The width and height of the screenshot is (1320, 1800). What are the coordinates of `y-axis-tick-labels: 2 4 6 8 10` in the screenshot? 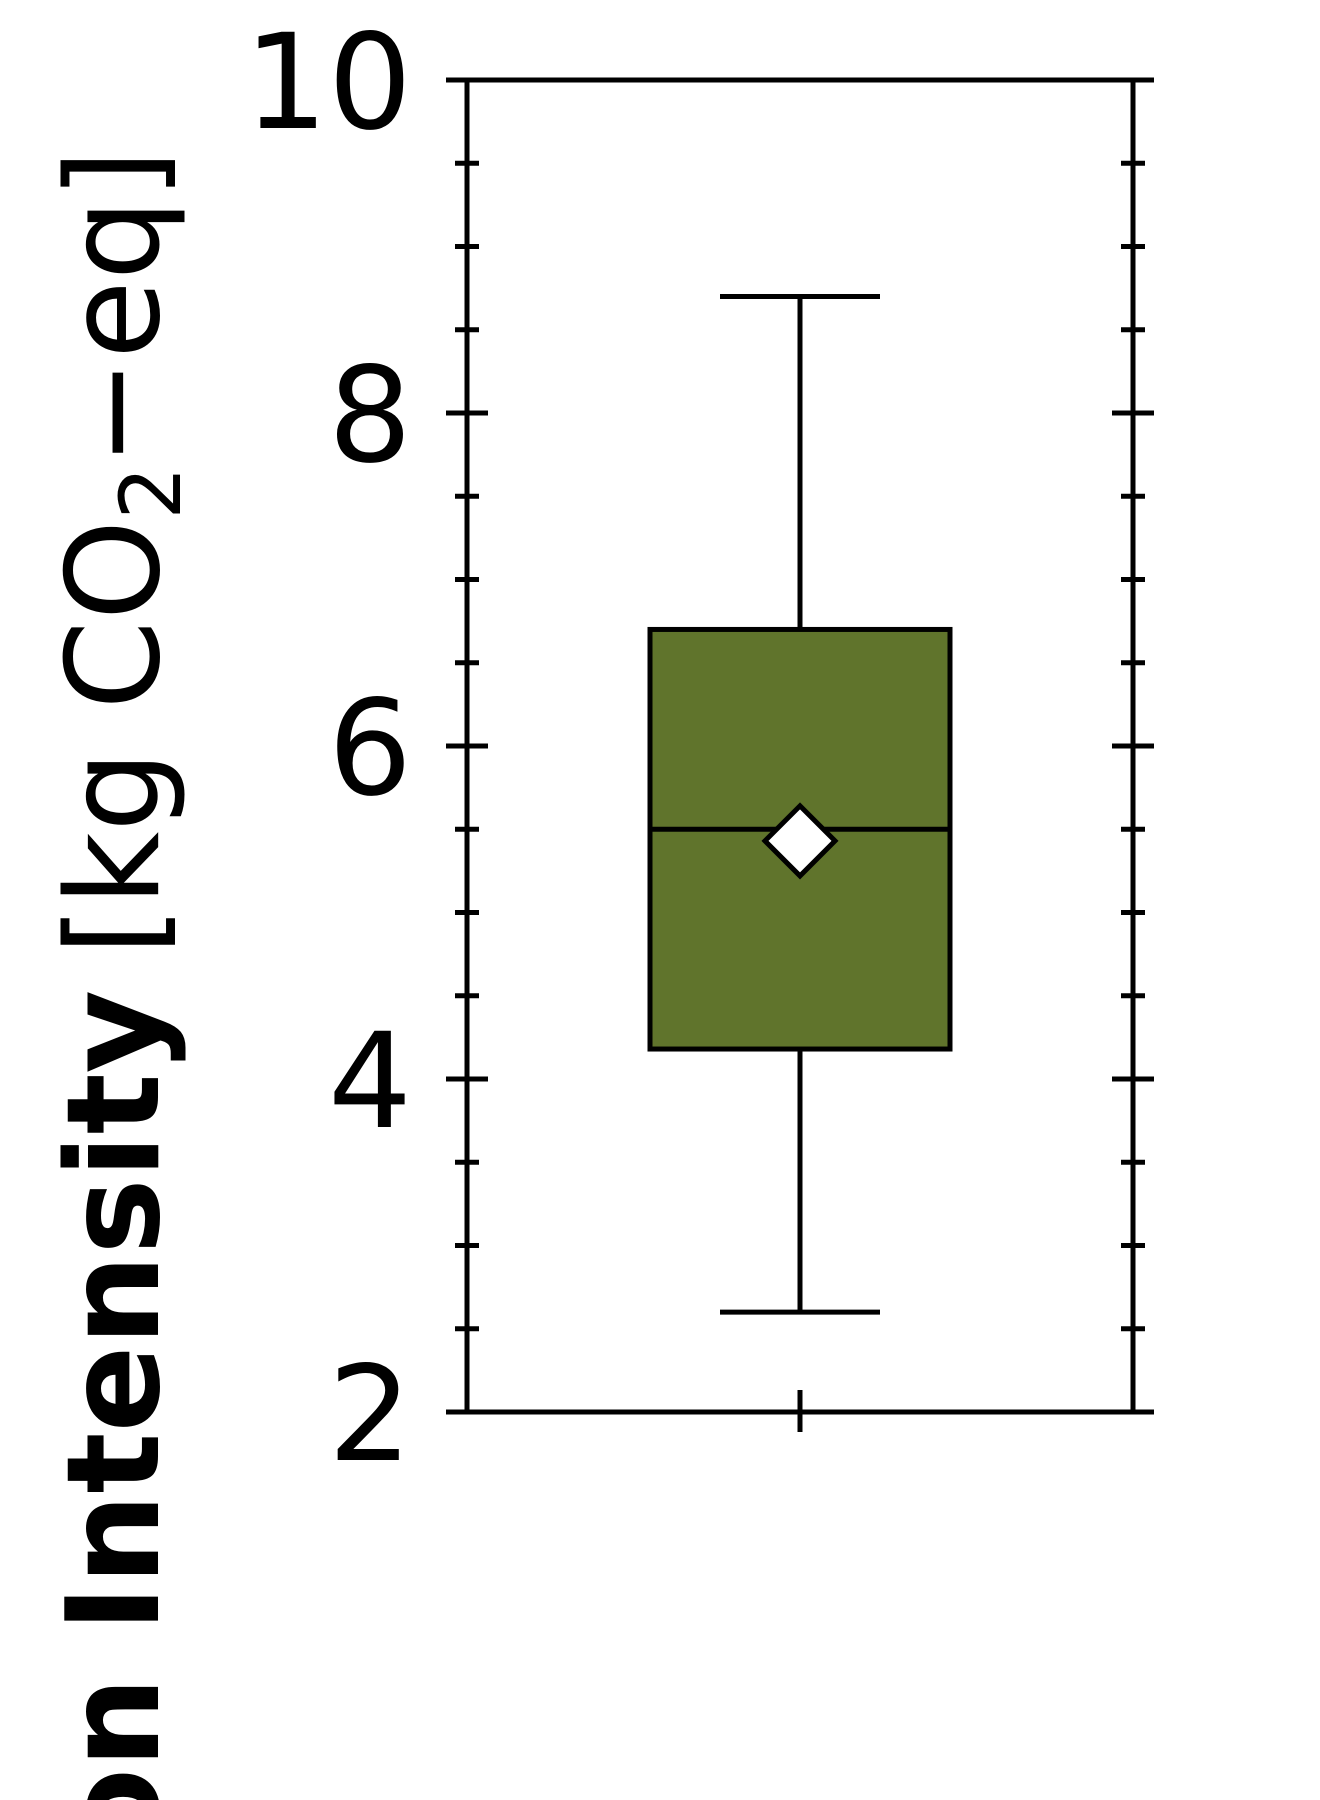 It's located at (328, 749).